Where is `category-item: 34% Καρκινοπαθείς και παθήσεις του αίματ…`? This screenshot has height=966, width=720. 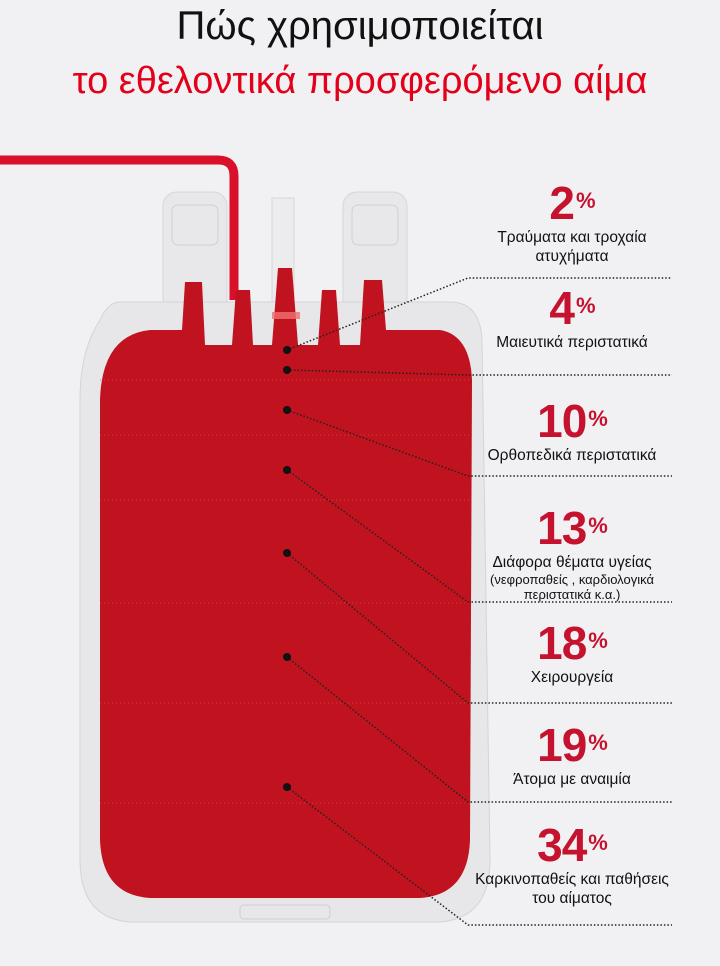
category-item: 34% Καρκινοπαθείς και παθήσεις του αίματ… is located at coordinates (572, 865).